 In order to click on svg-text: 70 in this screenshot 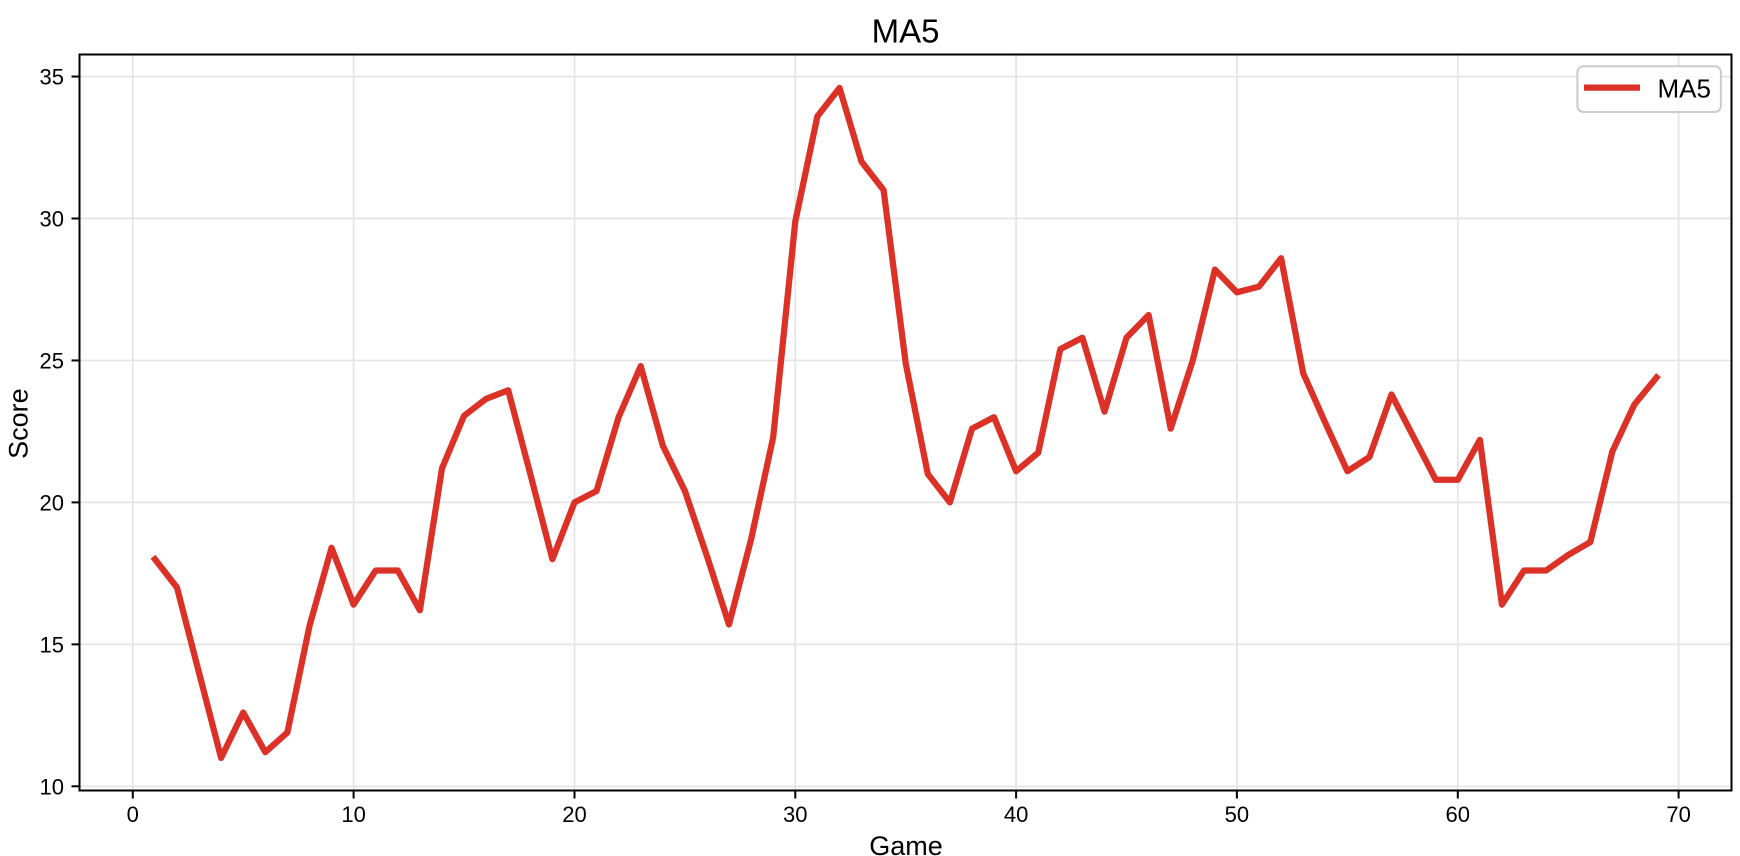, I will do `click(1678, 814)`.